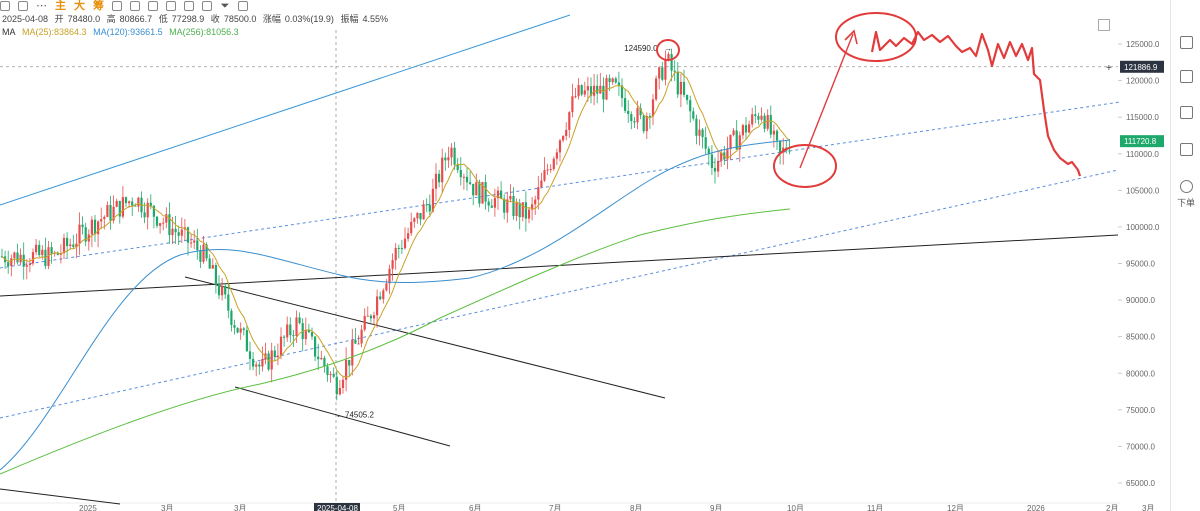 This screenshot has height=511, width=1200. I want to click on compare-icon, so click(171, 6).